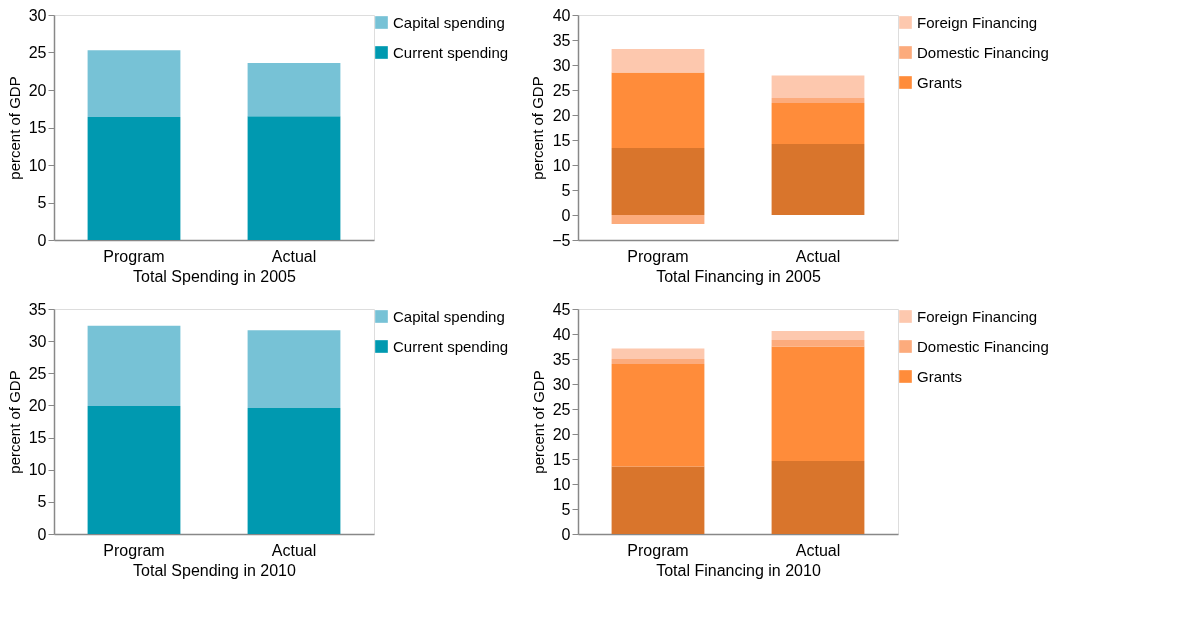  I want to click on x-axis-title: Total Financing in 2010, so click(738, 570).